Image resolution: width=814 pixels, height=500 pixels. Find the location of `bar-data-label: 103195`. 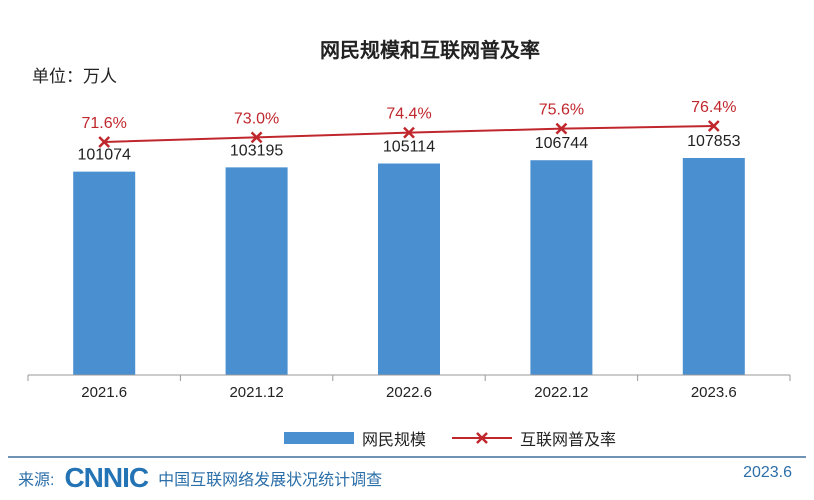

bar-data-label: 103195 is located at coordinates (256, 150).